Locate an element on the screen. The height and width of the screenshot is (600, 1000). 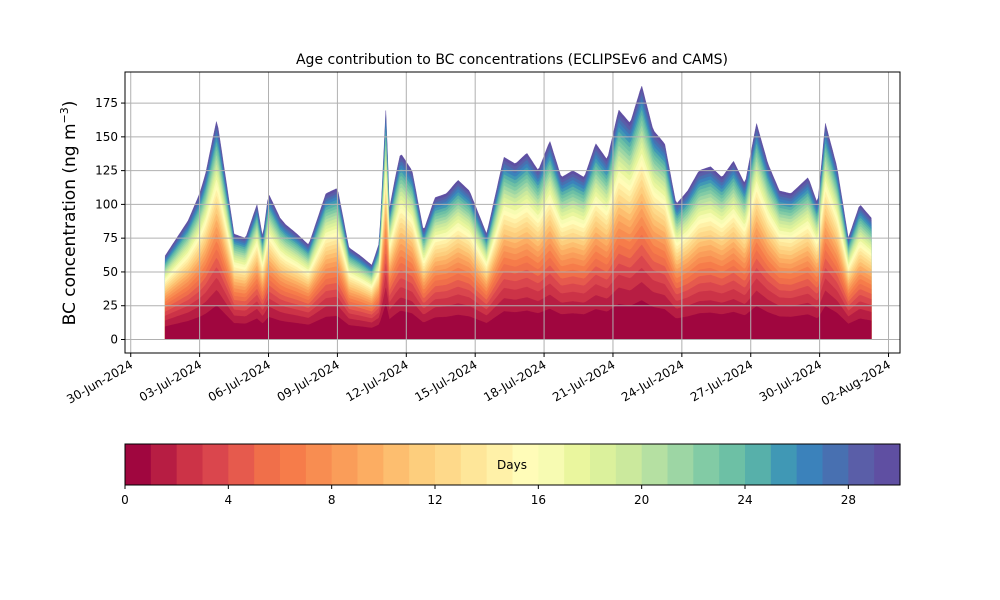
colorbar-tick-label: 16 is located at coordinates (538, 500).